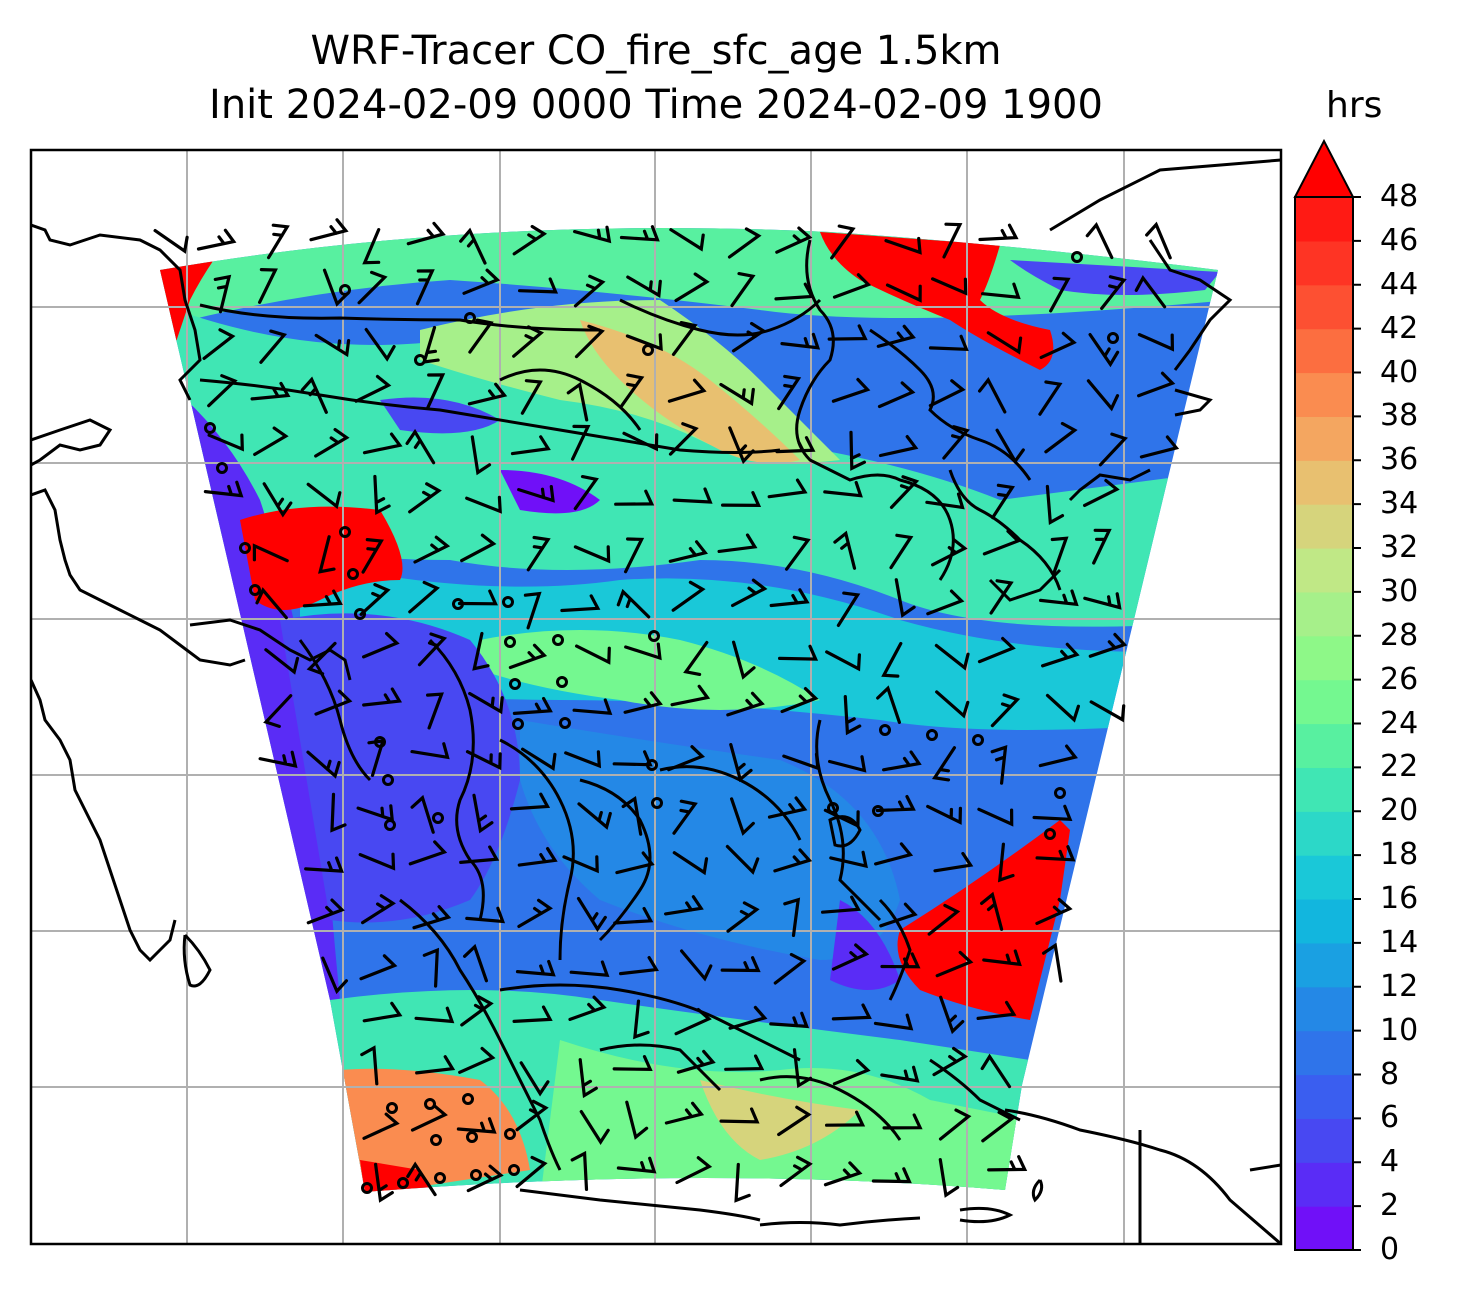 Image resolution: width=1462 pixels, height=1306 pixels. Describe the element at coordinates (1399, 372) in the screenshot. I see `colorbar-tick-label: 40` at that location.